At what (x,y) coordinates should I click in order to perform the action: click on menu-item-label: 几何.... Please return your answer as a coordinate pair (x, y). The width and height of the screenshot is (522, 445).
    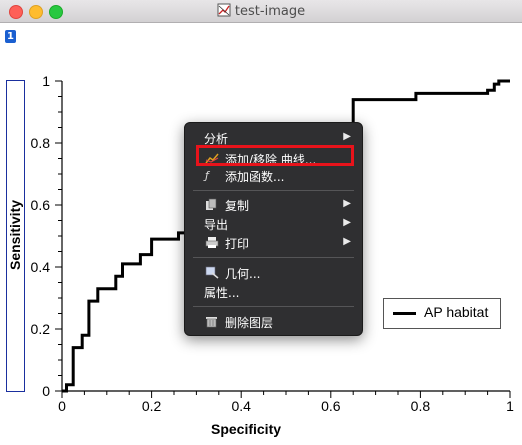
    Looking at the image, I should click on (243, 274).